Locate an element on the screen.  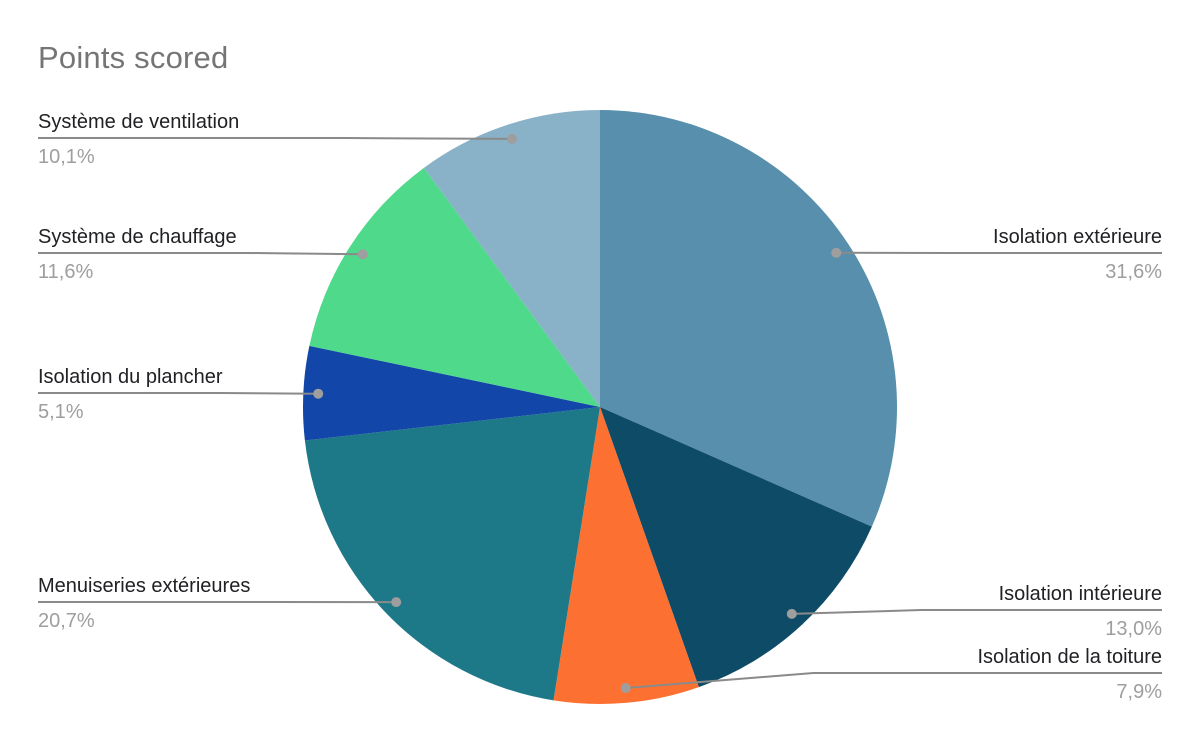
slice-percent-value: 7,9% is located at coordinates (1139, 692).